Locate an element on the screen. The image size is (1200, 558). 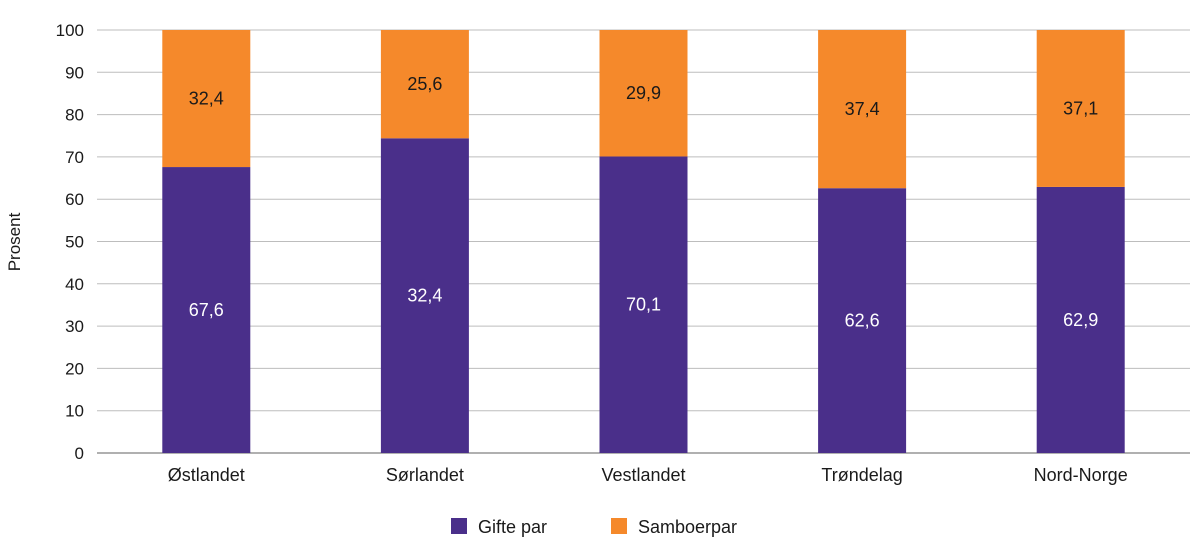
y-tick-label: 100 is located at coordinates (70, 30).